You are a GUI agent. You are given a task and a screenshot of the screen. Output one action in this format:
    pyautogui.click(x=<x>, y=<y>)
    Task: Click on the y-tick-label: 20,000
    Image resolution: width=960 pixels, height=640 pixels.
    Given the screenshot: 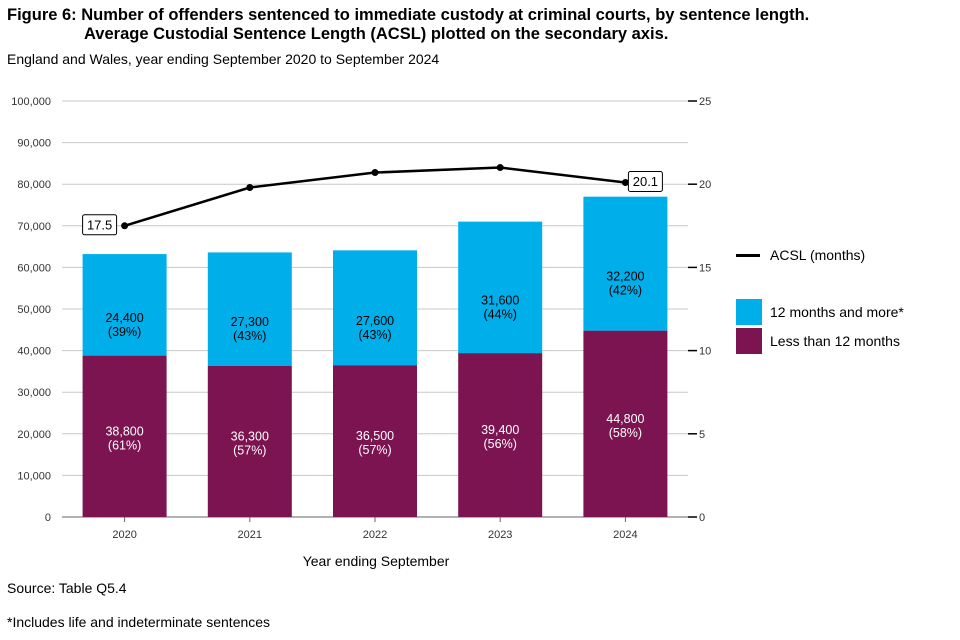 What is the action you would take?
    pyautogui.click(x=34, y=435)
    